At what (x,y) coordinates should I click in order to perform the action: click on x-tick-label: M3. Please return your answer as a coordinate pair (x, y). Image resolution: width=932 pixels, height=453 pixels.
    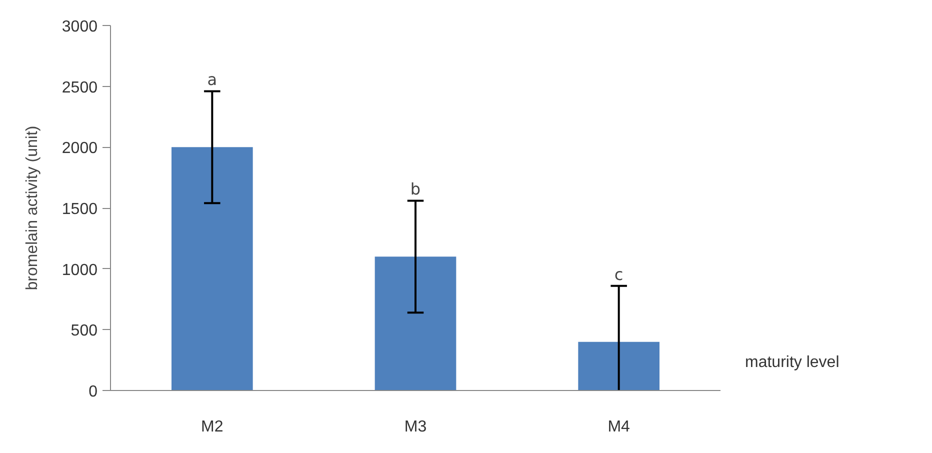
    Looking at the image, I should click on (415, 427).